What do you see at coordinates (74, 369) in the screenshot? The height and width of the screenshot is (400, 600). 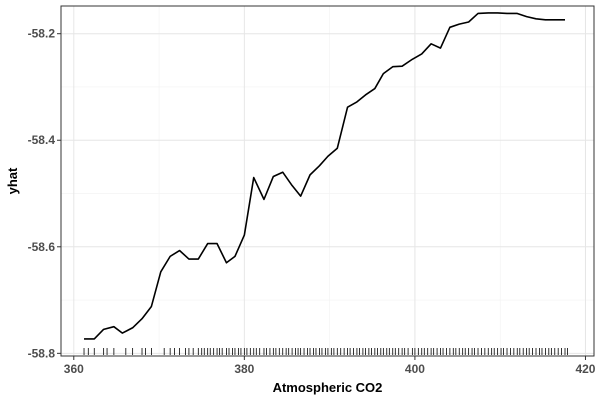 I see `x-tick-label: 360` at bounding box center [74, 369].